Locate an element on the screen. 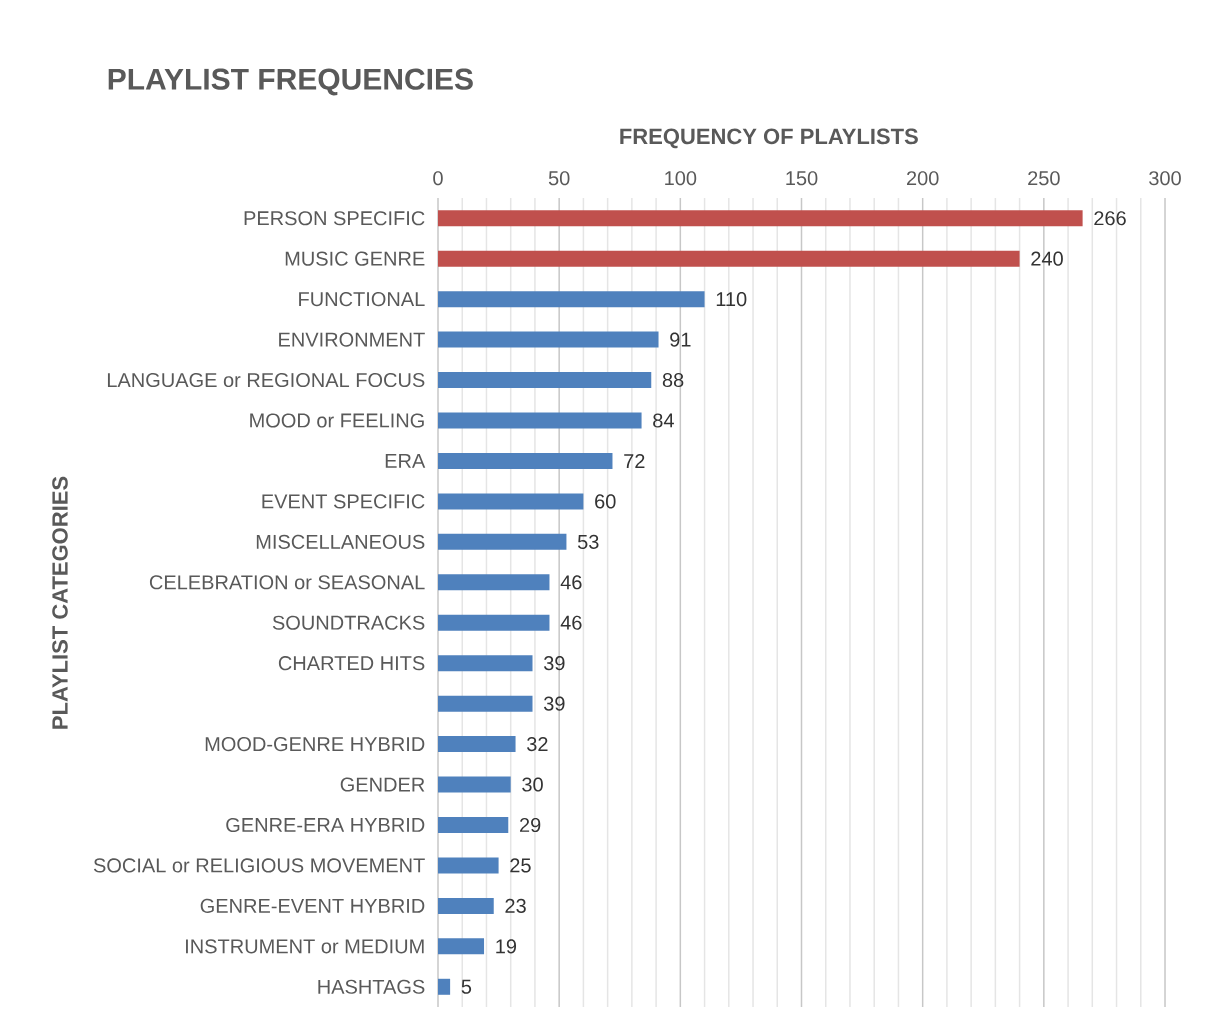 The height and width of the screenshot is (1032, 1210). x-tick-label: 0 is located at coordinates (438, 178).